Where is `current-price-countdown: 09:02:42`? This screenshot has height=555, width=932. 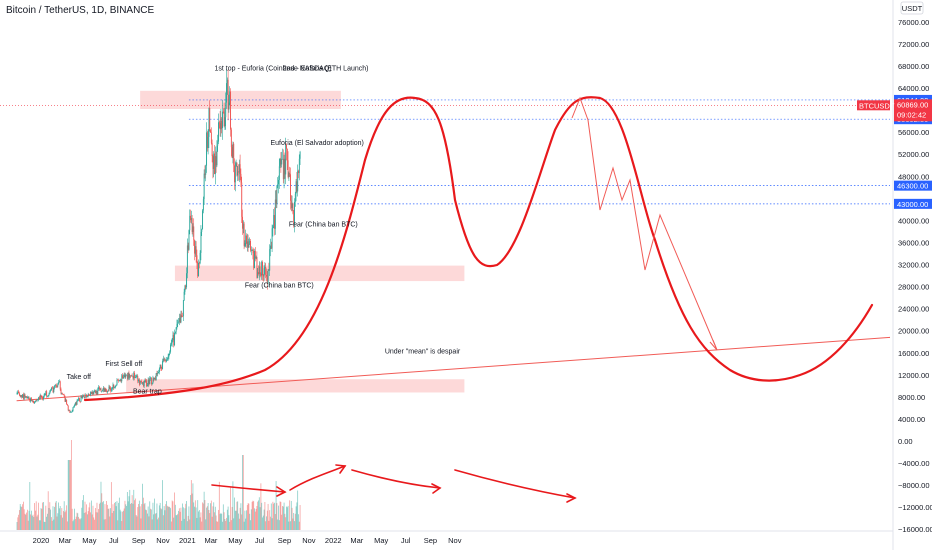 current-price-countdown: 09:02:42 is located at coordinates (911, 114).